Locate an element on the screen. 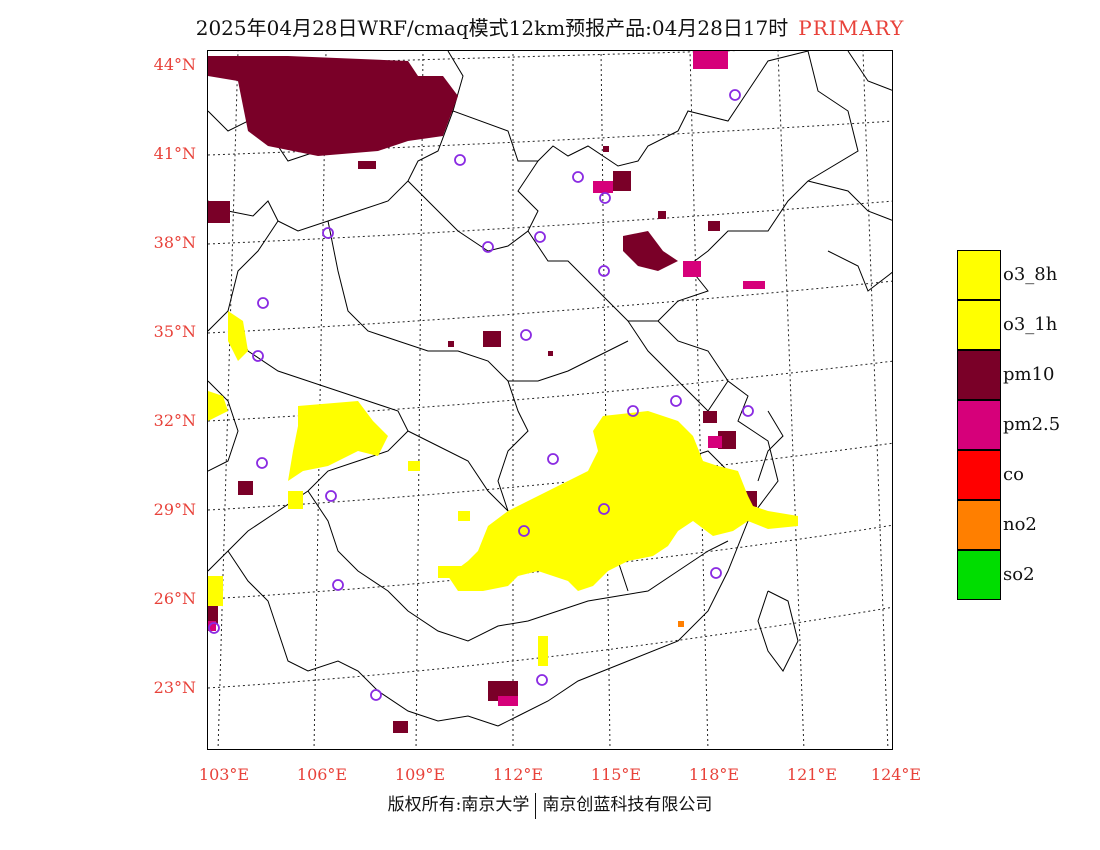  legend-swatch-o3-8h is located at coordinates (979, 275).